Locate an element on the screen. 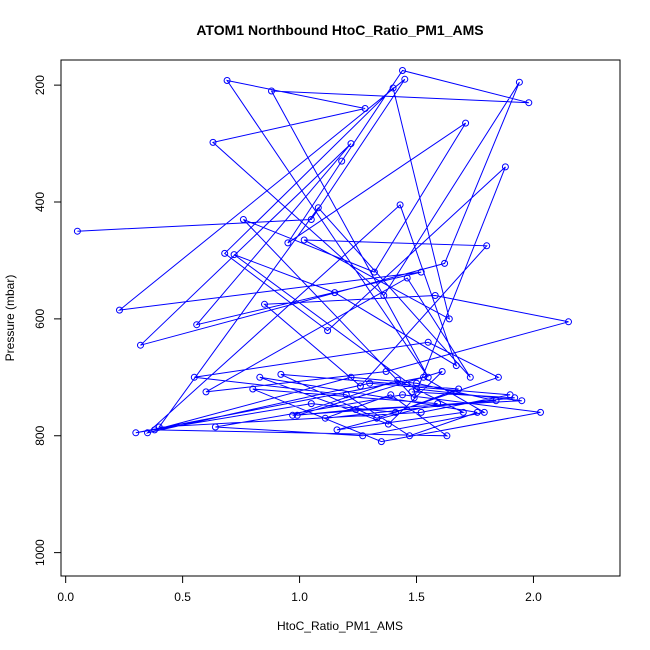  y-axis: 200 400 600 800 1000 is located at coordinates (47, 320).